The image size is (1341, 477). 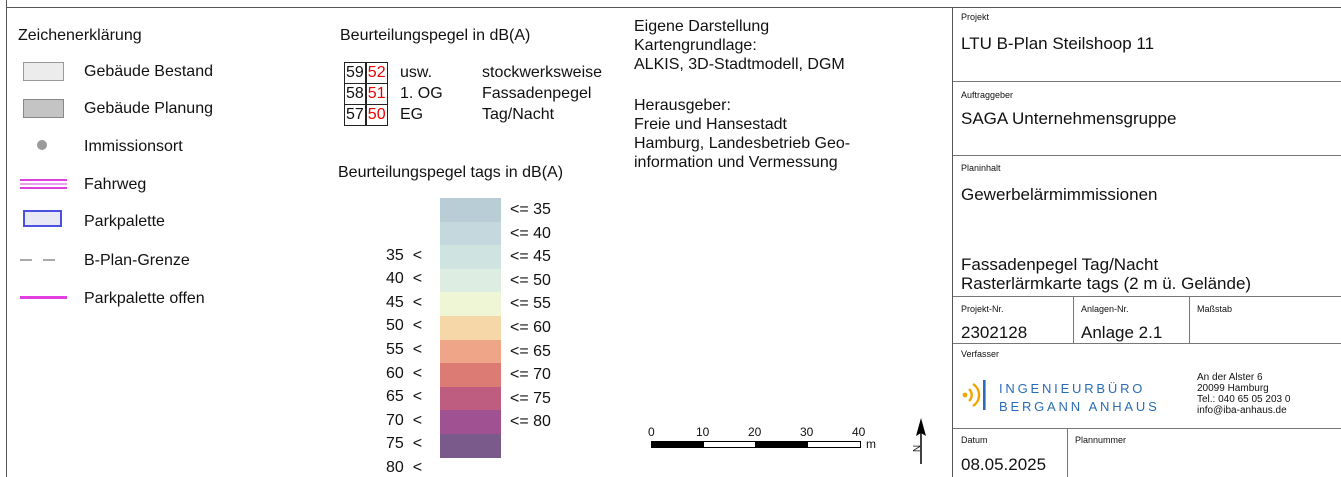 What do you see at coordinates (43, 297) in the screenshot?
I see `parking-deck-open-icon` at bounding box center [43, 297].